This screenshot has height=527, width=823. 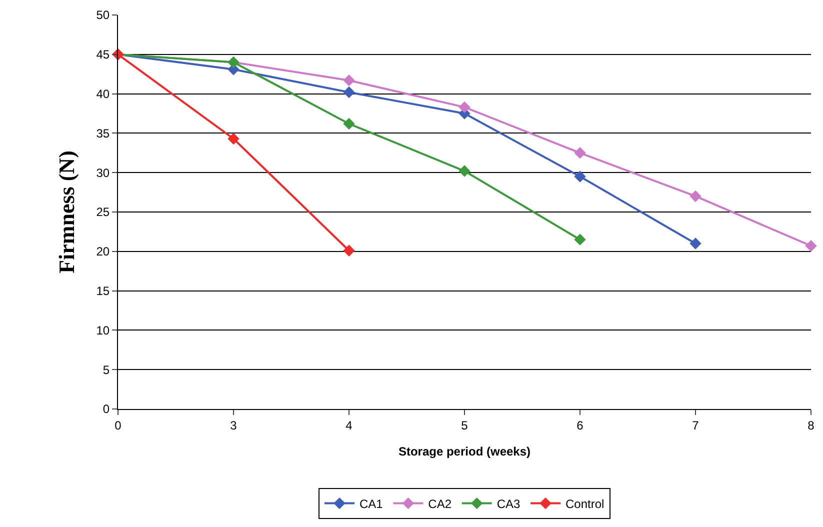 What do you see at coordinates (106, 369) in the screenshot?
I see `y-tick-label: 5` at bounding box center [106, 369].